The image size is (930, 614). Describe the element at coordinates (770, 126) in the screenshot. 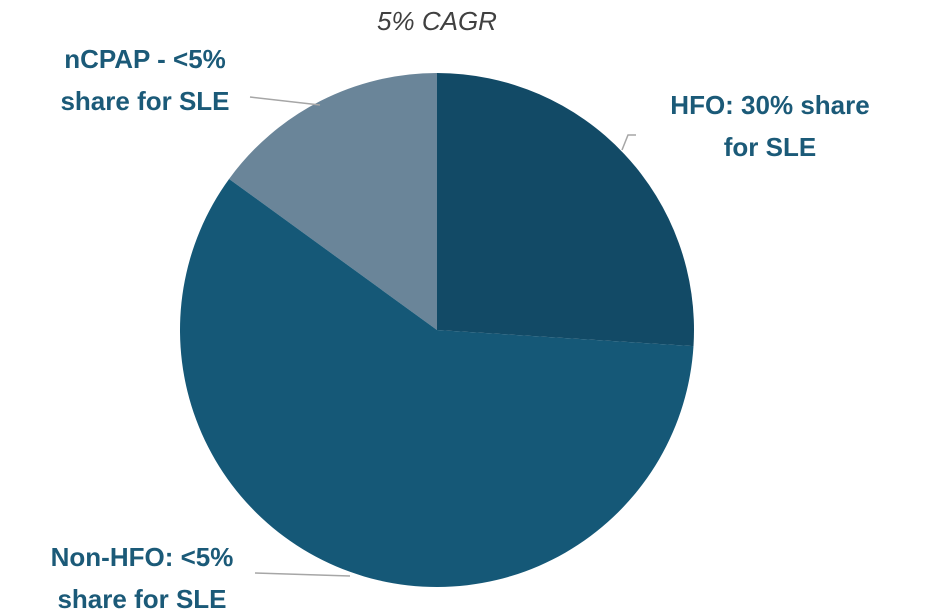

I see `slice-label: HFO: 30% share for SLE` at that location.